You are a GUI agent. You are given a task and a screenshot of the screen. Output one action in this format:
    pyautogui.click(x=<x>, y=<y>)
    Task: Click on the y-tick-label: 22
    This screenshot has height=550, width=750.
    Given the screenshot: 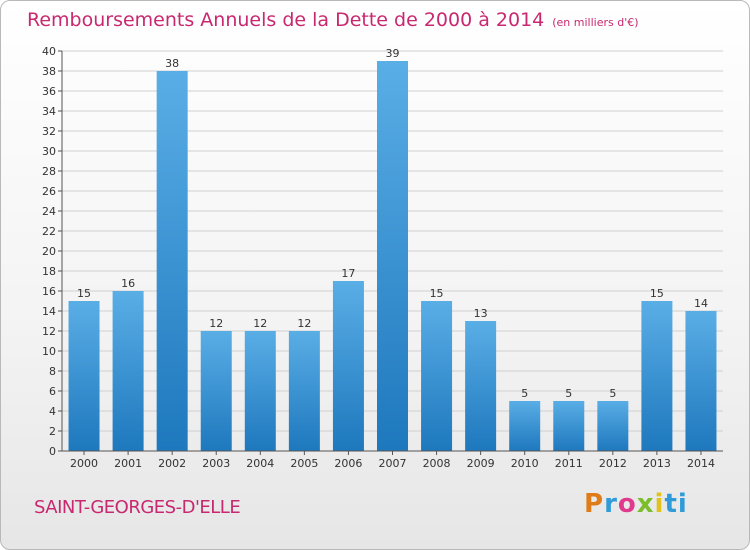 What is the action you would take?
    pyautogui.click(x=49, y=231)
    